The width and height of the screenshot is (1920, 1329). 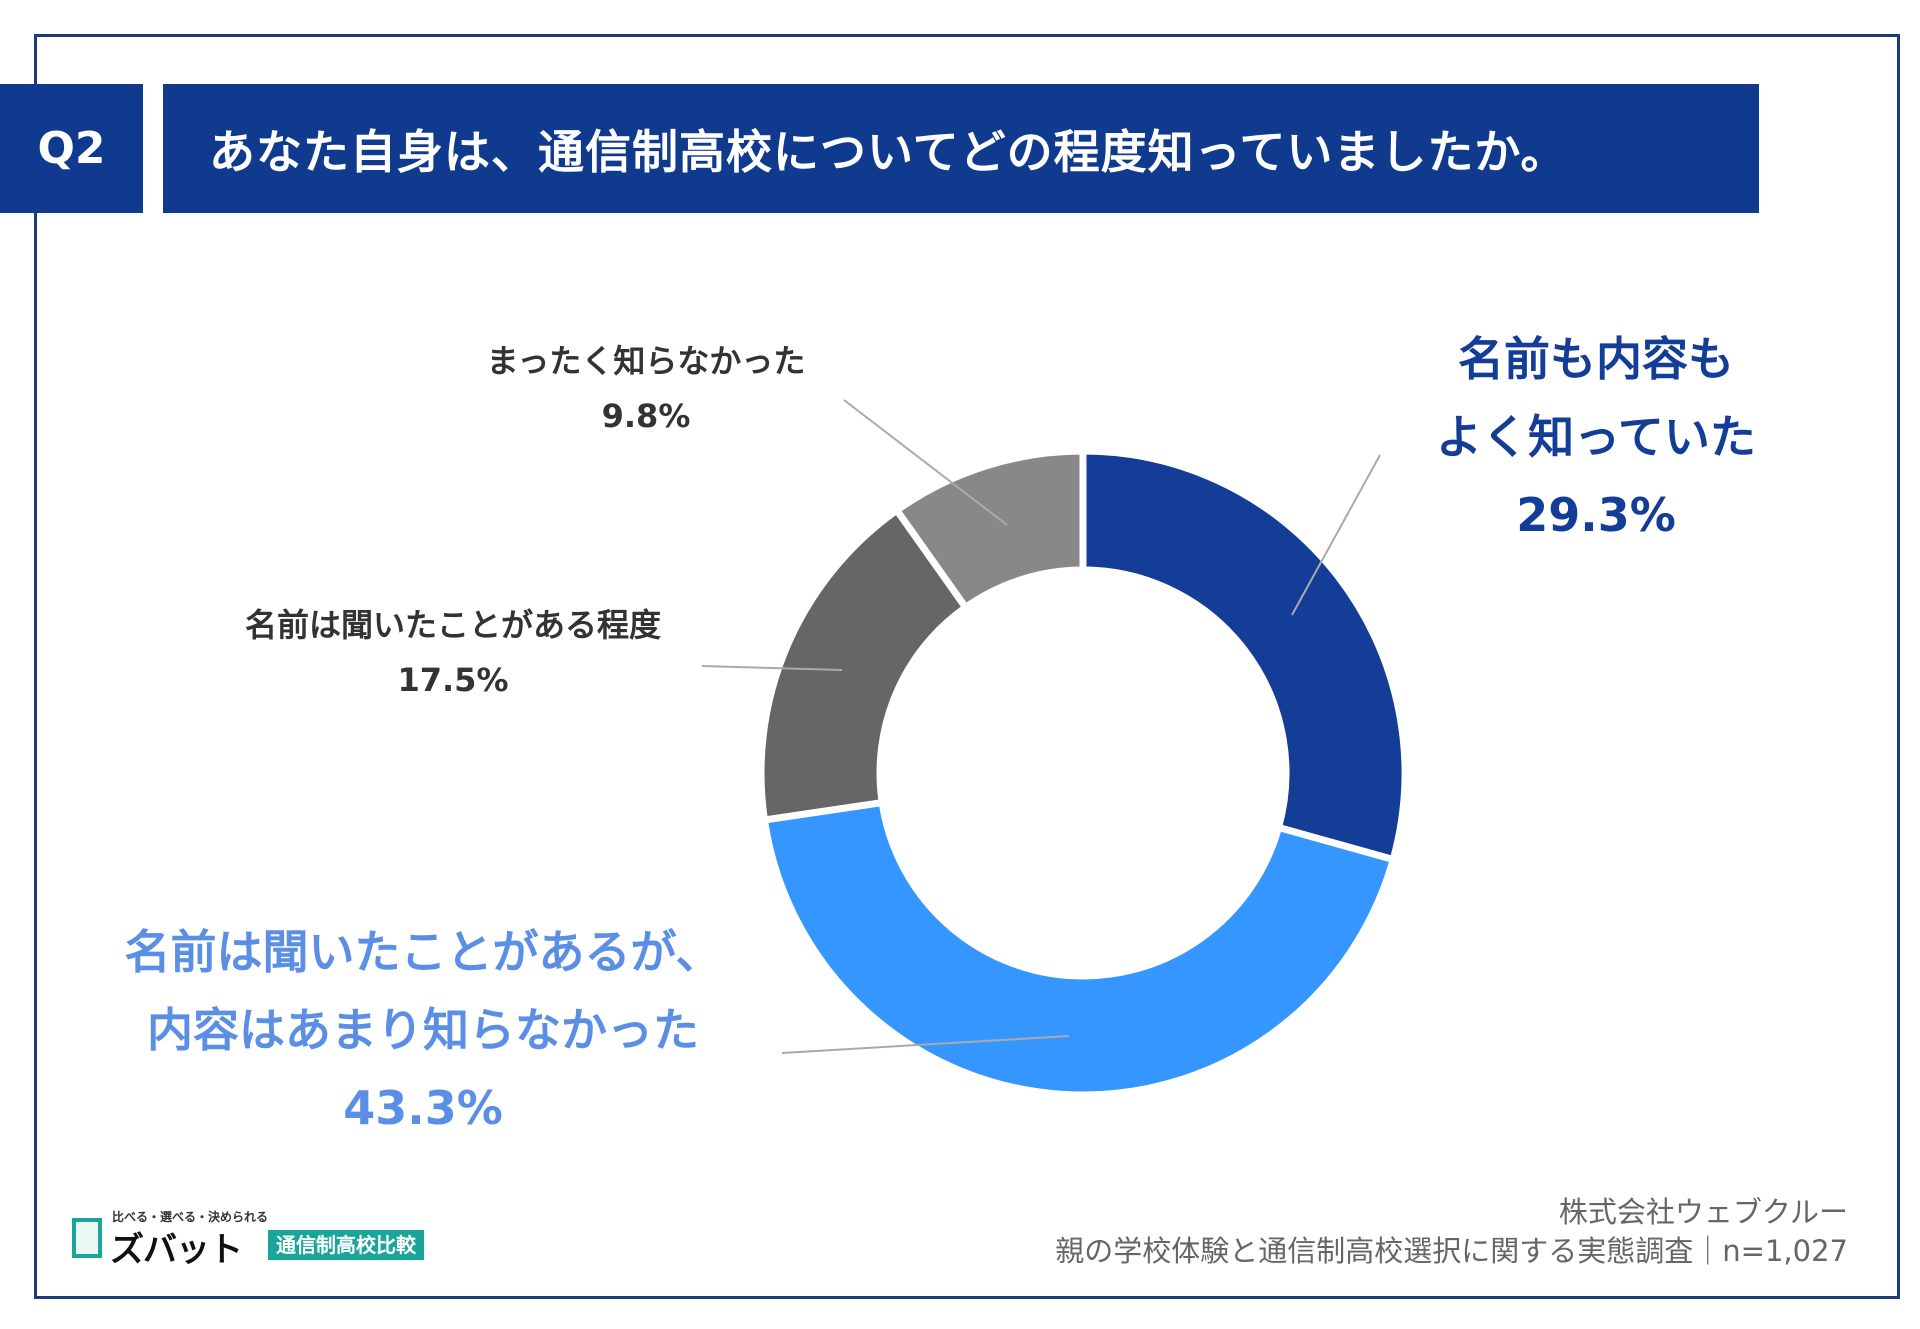 I want to click on value-label-not_at_all: 9.8%, so click(x=646, y=416).